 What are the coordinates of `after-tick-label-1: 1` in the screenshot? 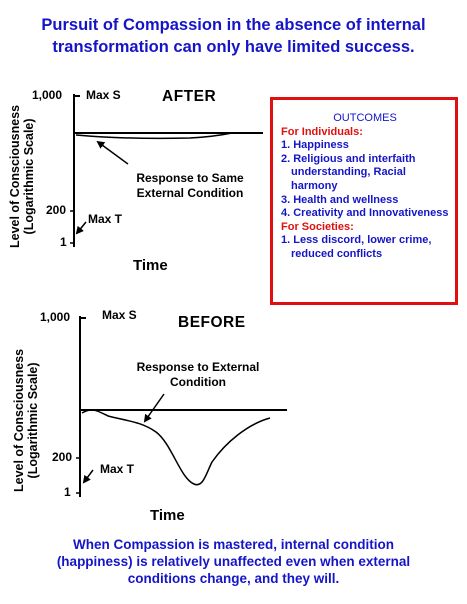 It's located at (63, 242).